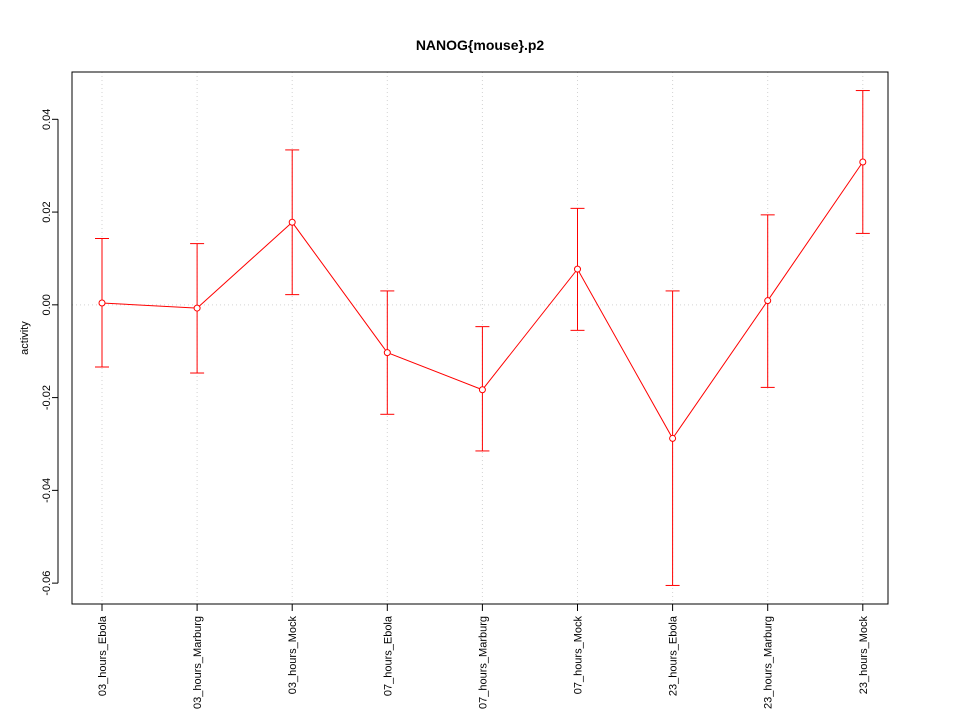 This screenshot has width=960, height=720. Describe the element at coordinates (388, 655) in the screenshot. I see `x-tick-label: 07_hours_Ebola` at that location.